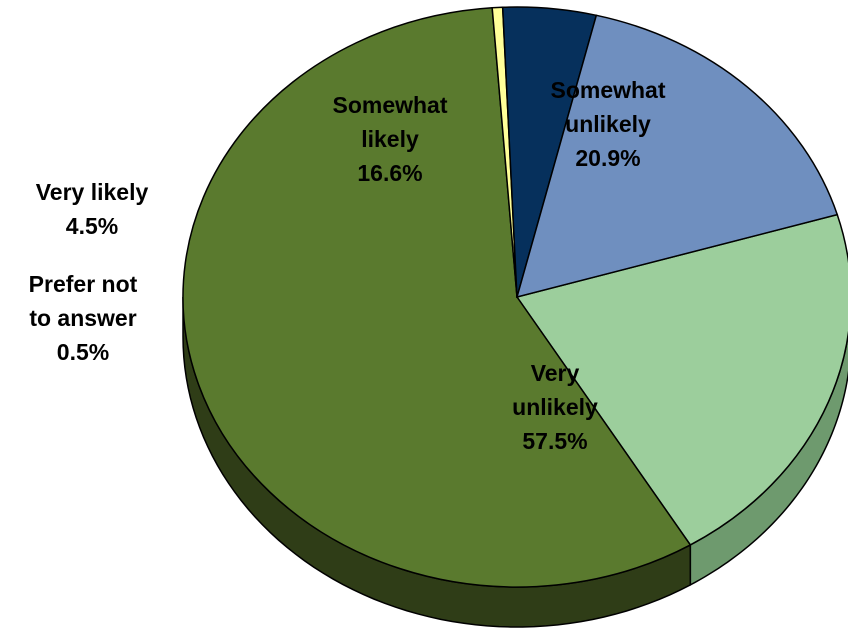 The image size is (848, 642). What do you see at coordinates (554, 441) in the screenshot?
I see `pie-label-value: 57.5%` at bounding box center [554, 441].